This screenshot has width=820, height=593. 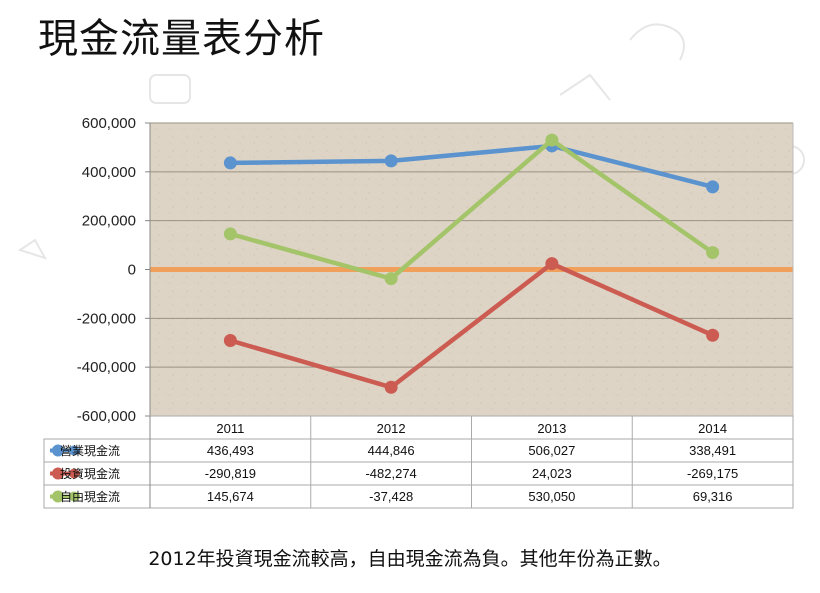 What do you see at coordinates (713, 496) in the screenshot?
I see `data-cell: 69,316` at bounding box center [713, 496].